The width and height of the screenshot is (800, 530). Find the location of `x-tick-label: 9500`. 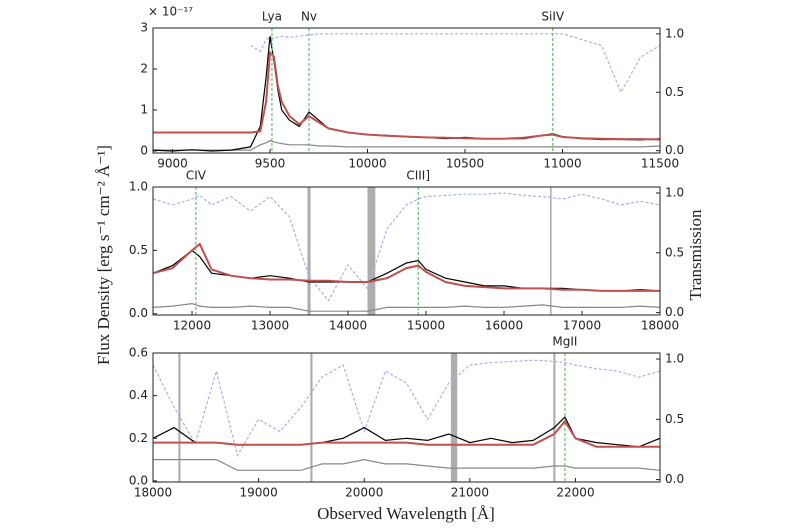

x-tick-label: 9500 is located at coordinates (270, 164).